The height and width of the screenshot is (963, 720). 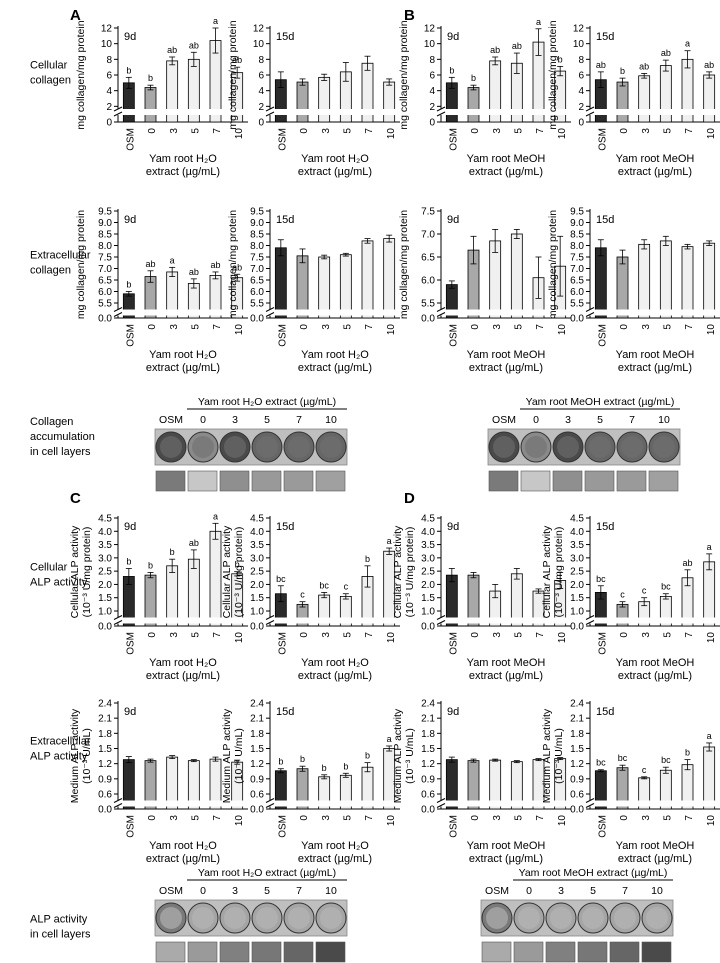 I want to click on y-tick-label: 6.5, so click(x=428, y=258).